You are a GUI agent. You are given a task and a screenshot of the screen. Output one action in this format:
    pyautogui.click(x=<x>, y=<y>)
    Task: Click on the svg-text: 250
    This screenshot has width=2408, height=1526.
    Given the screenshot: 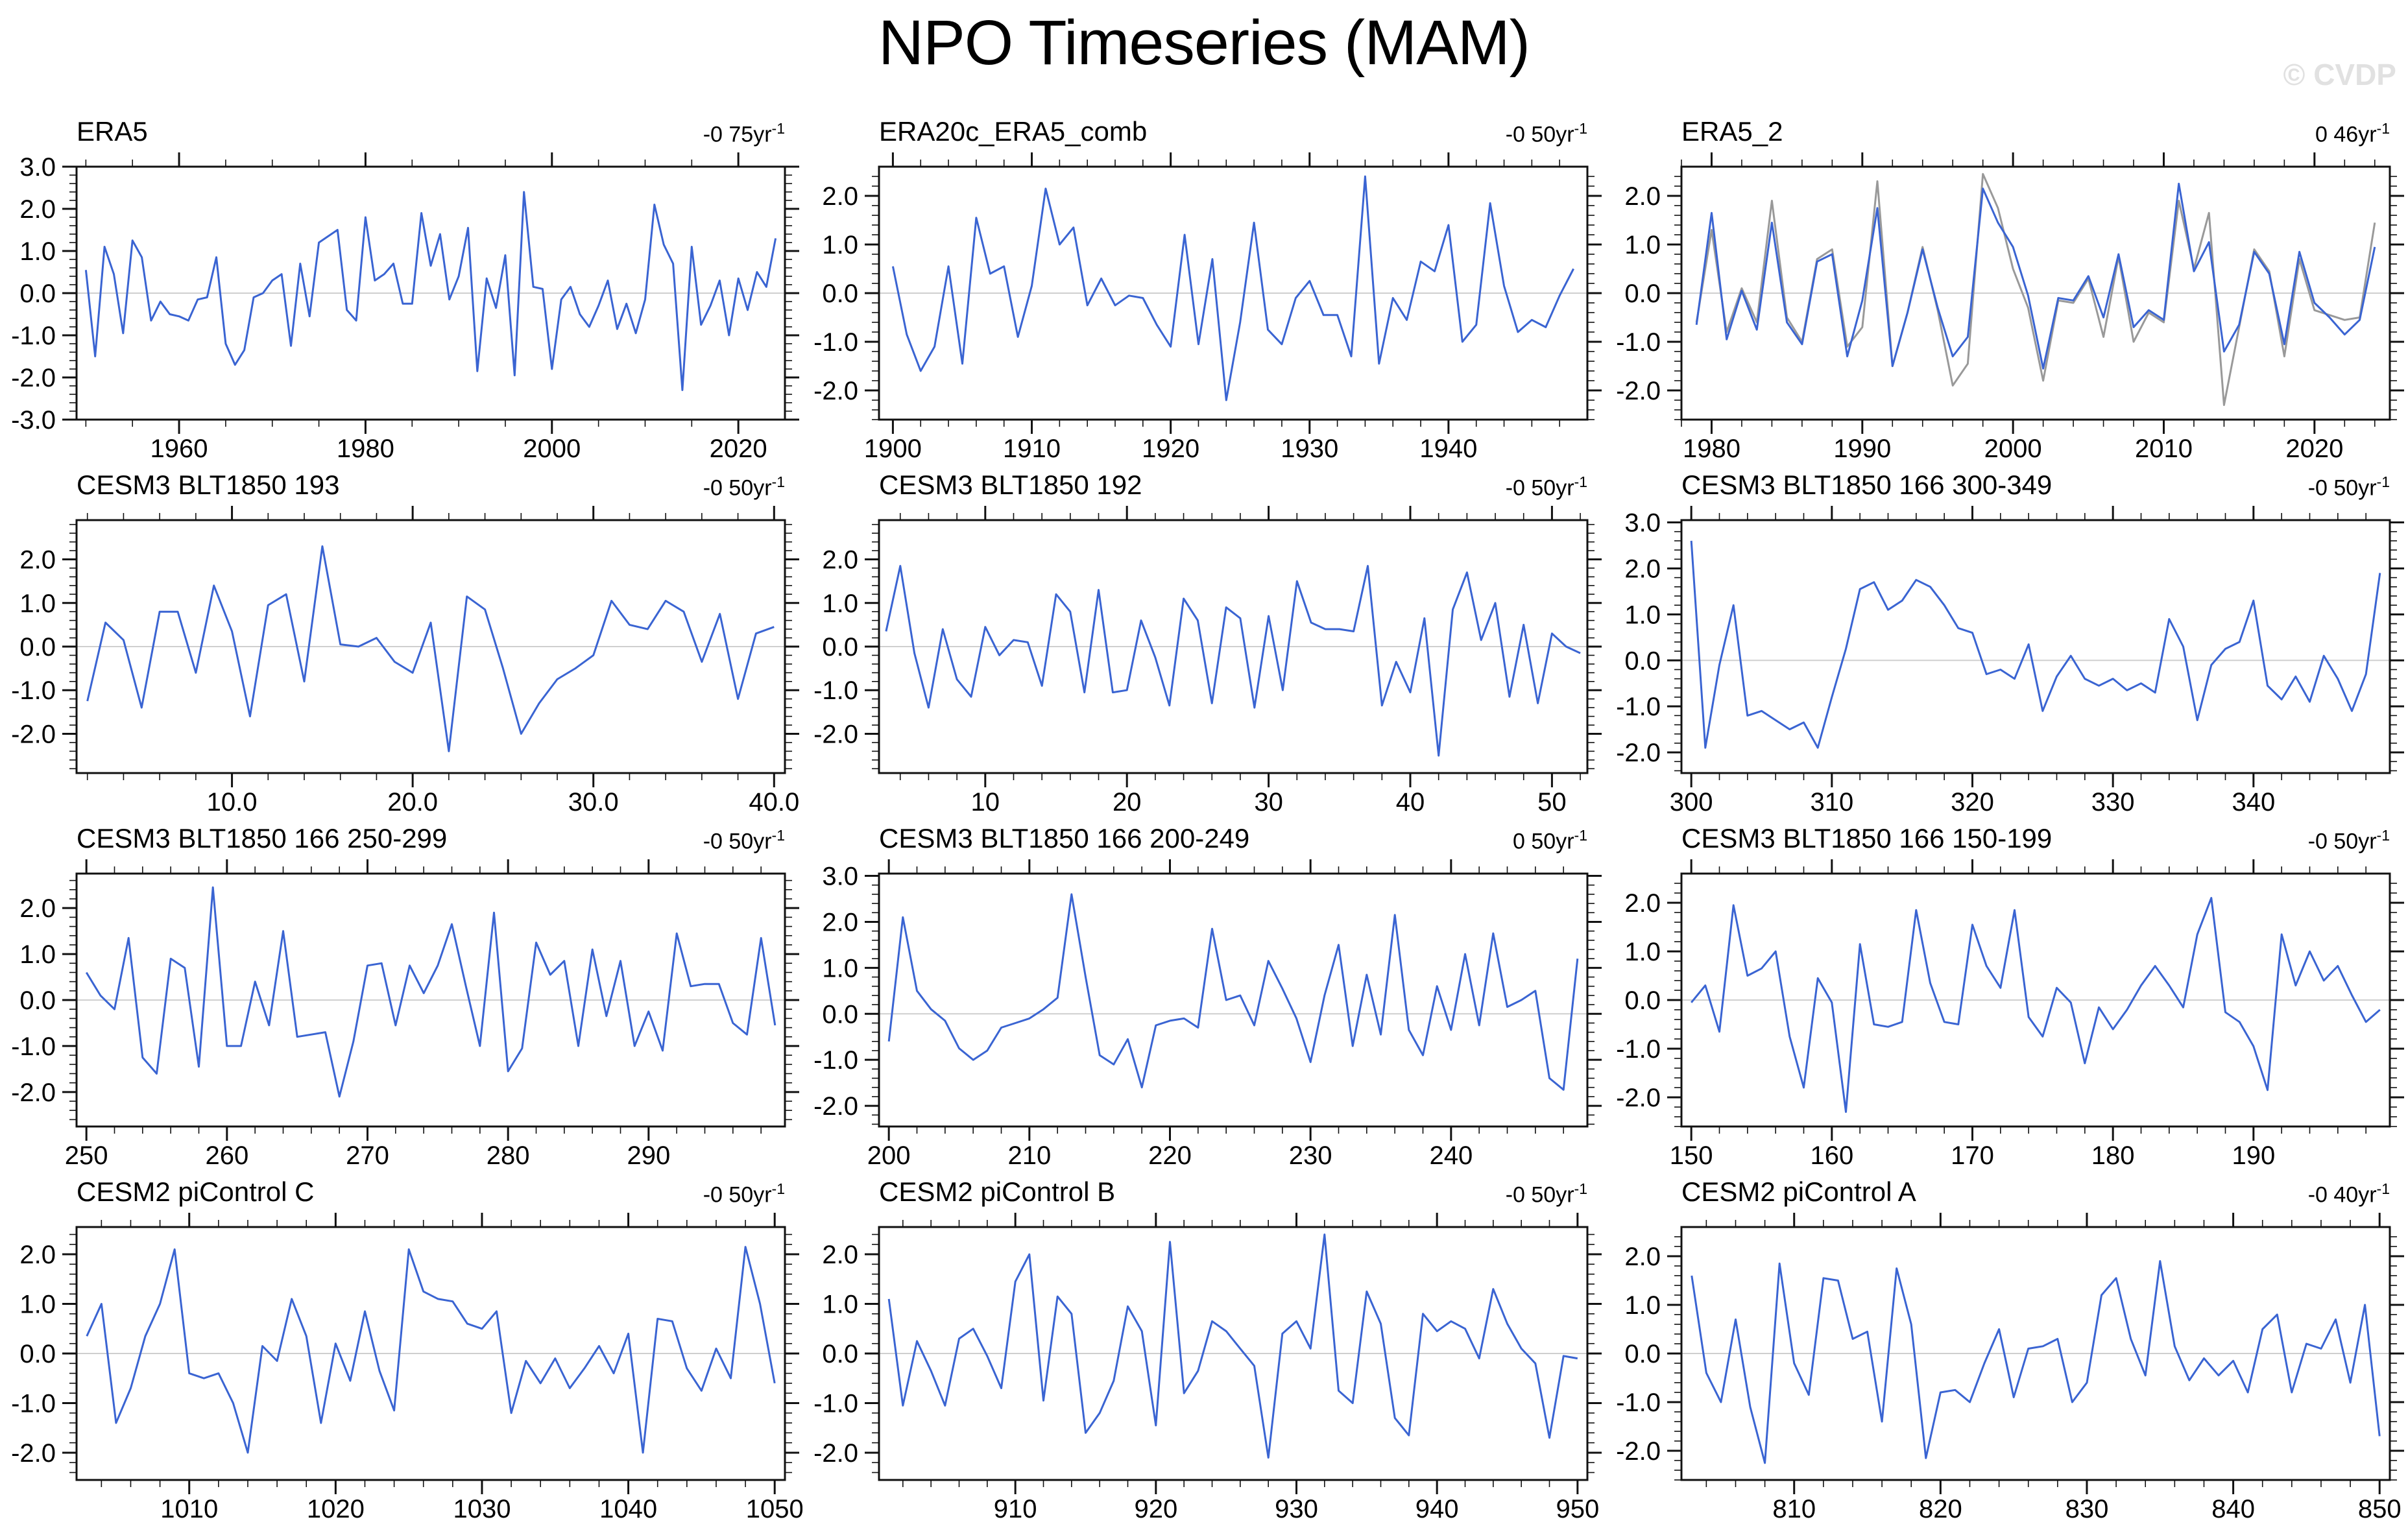 What is the action you would take?
    pyautogui.click(x=86, y=1155)
    